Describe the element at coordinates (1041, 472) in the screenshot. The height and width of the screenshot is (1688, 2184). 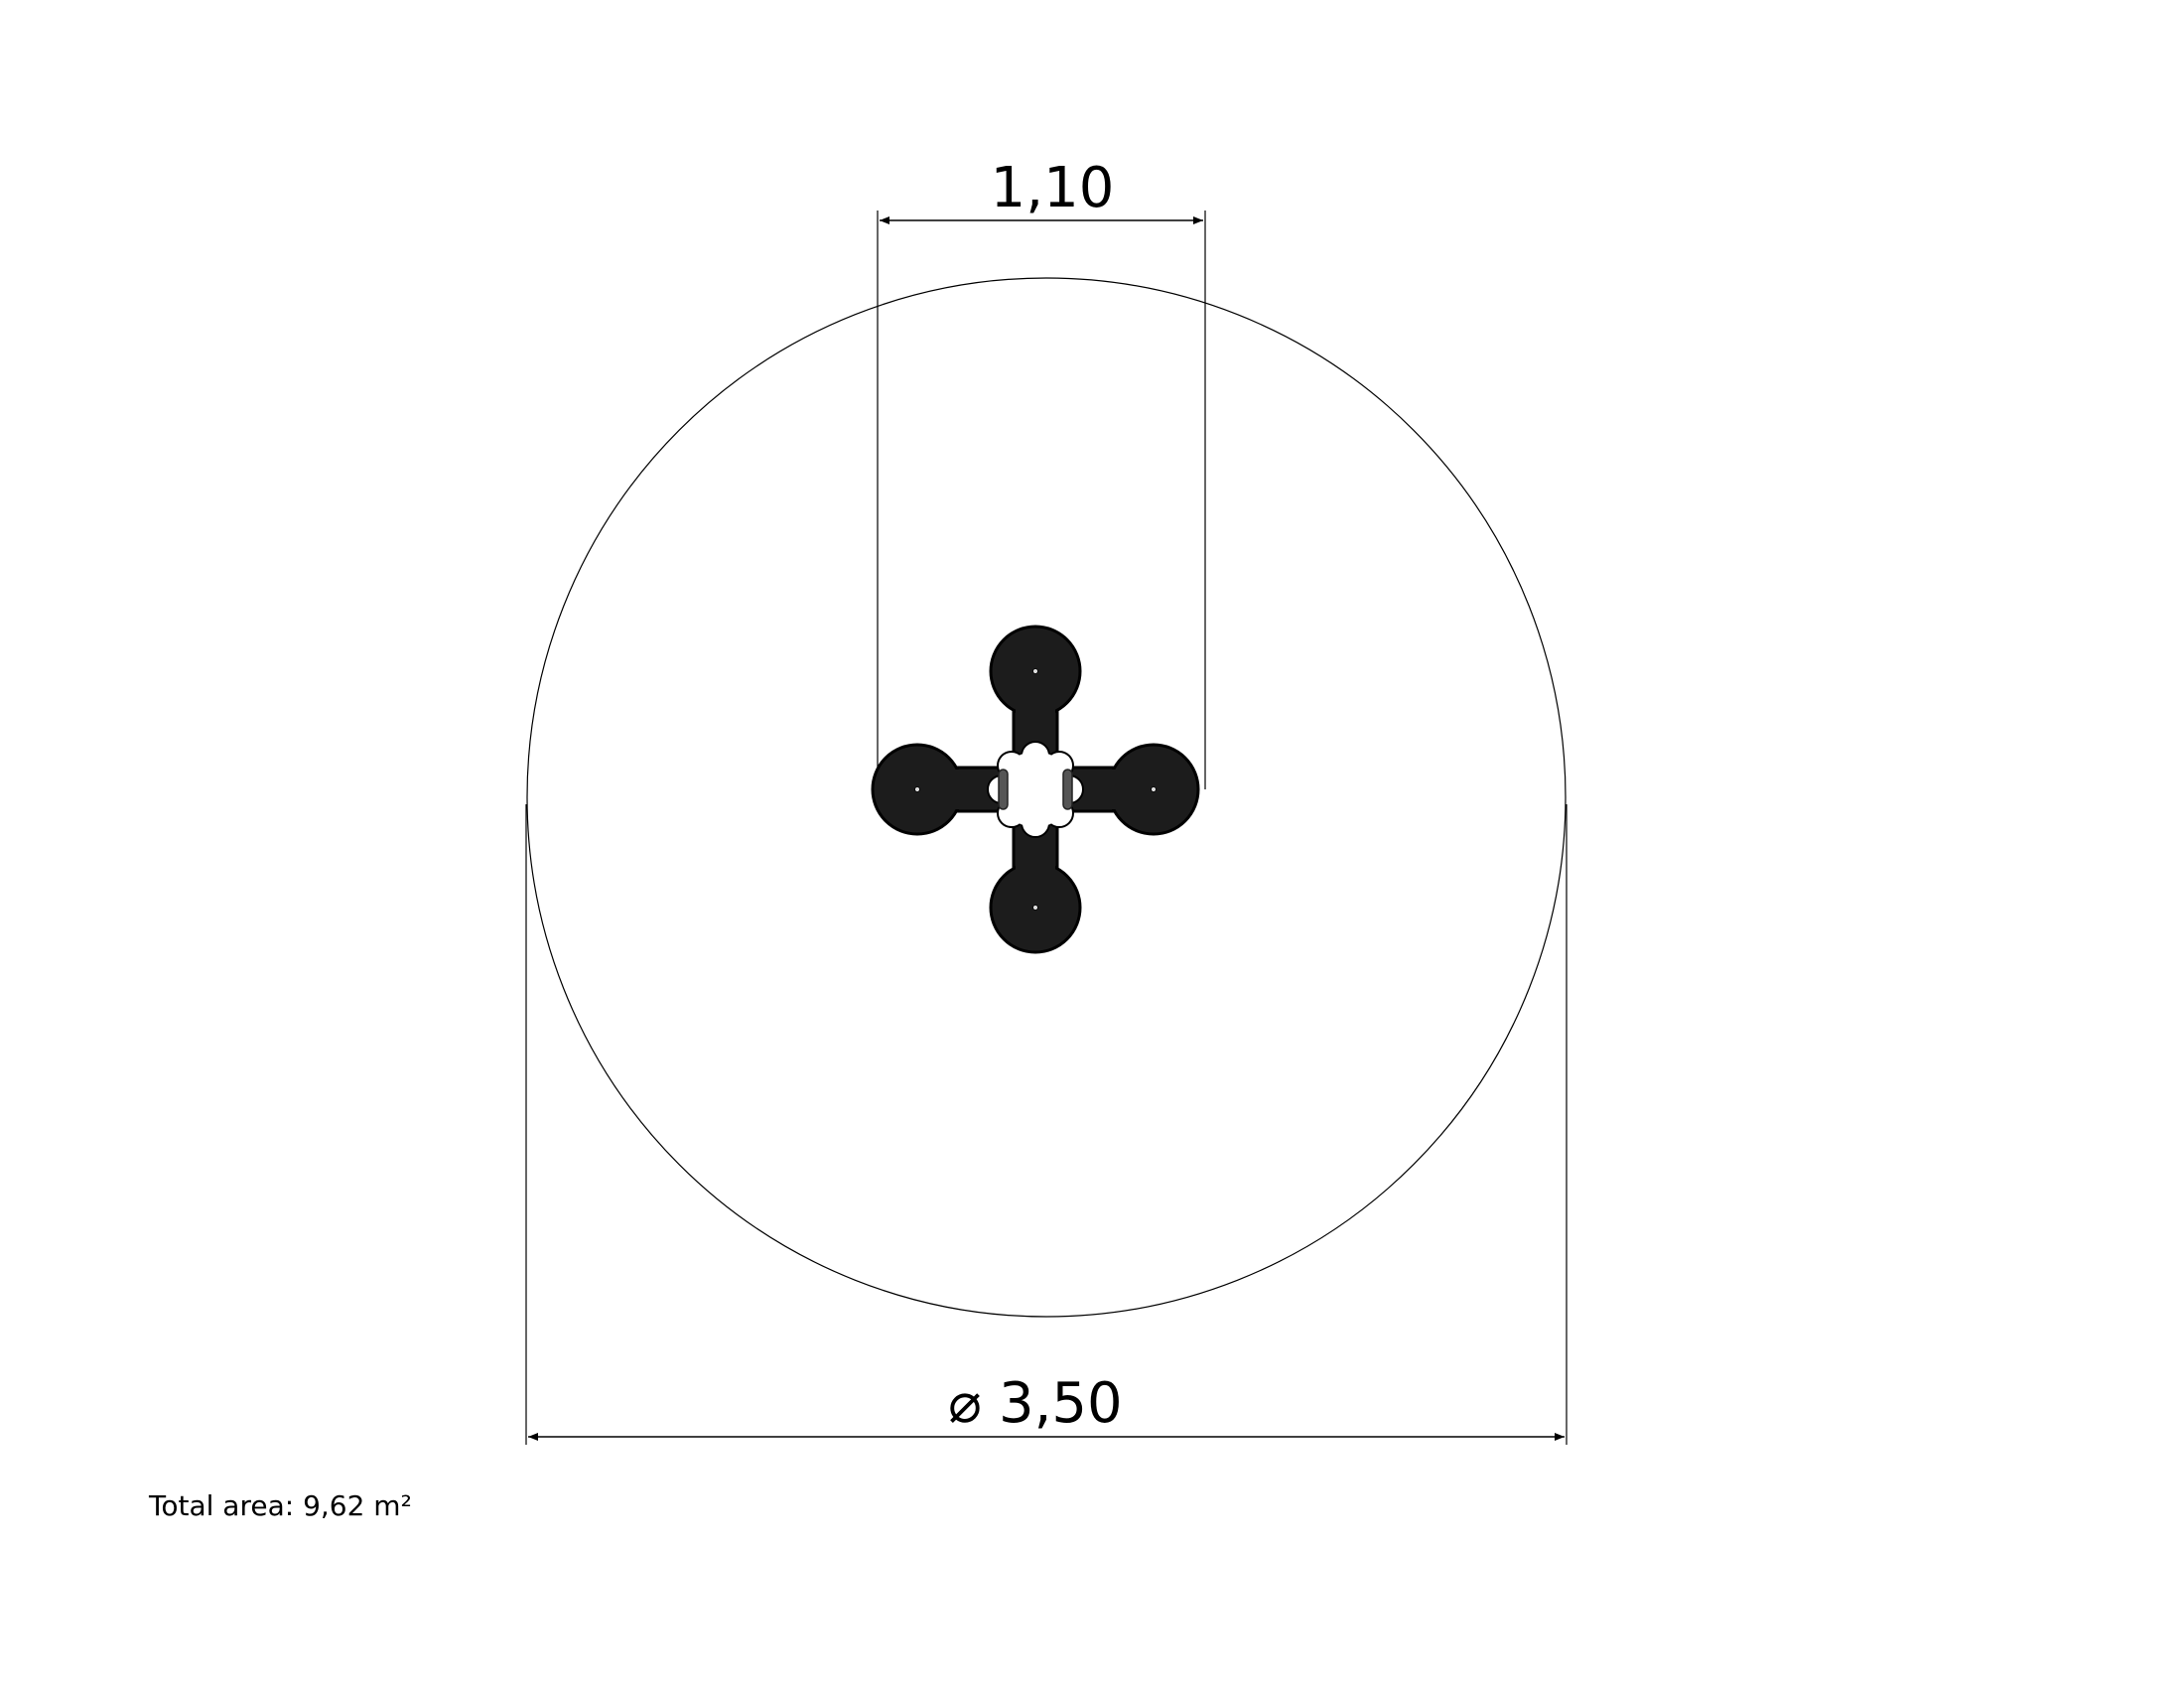
I see `width-dimension: 1,10` at that location.